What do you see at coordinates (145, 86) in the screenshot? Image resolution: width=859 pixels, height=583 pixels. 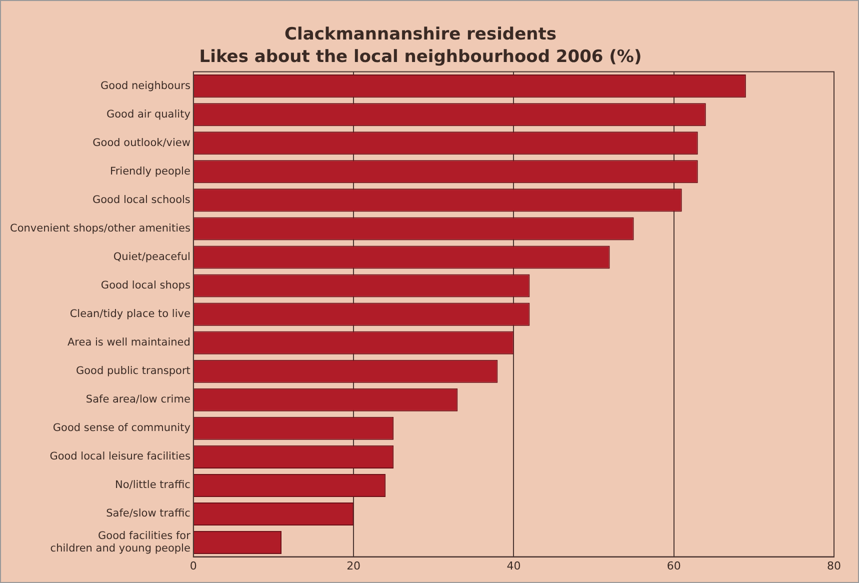 I see `y-tick-label: Good neighbours` at bounding box center [145, 86].